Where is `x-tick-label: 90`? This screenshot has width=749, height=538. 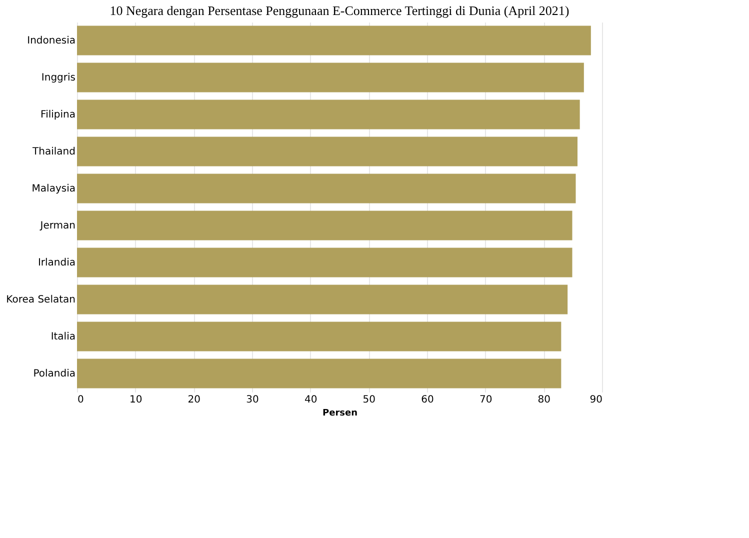
x-tick-label: 90 is located at coordinates (596, 400).